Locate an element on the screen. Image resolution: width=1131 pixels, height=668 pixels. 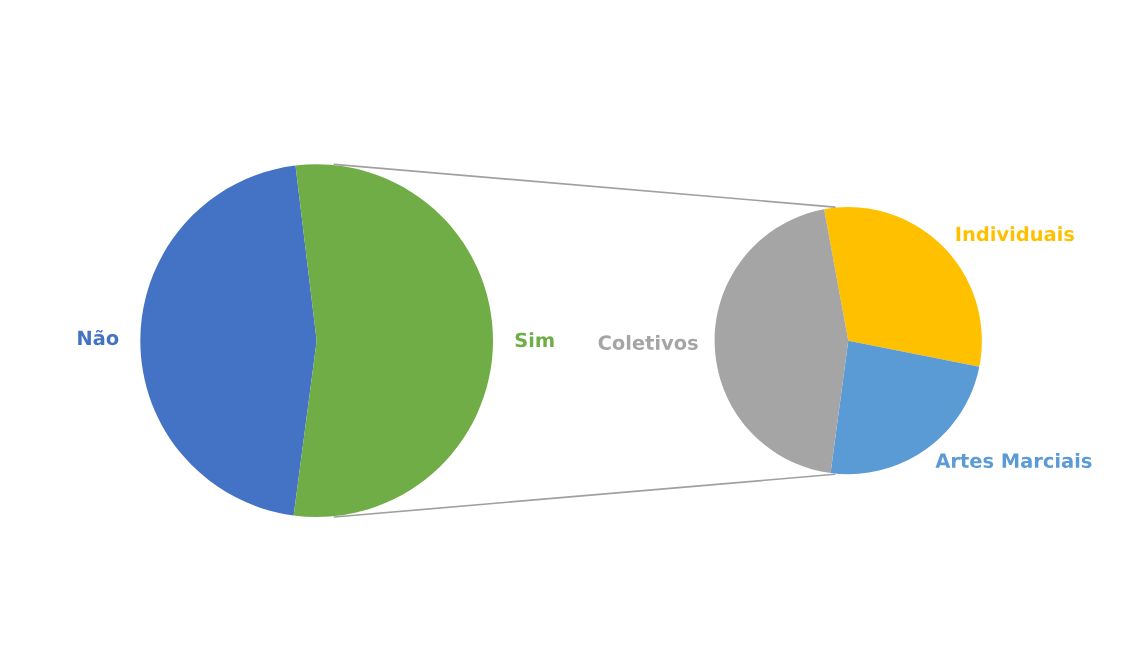
slice-label: Coletivos is located at coordinates (648, 342).